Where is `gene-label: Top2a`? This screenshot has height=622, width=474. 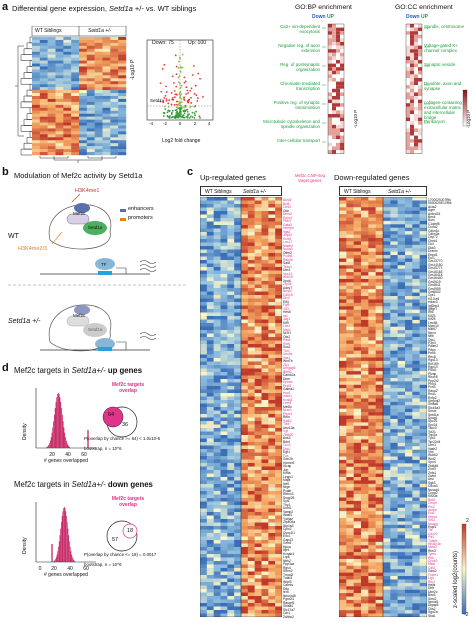 gene-label: Top2a is located at coordinates (432, 435).